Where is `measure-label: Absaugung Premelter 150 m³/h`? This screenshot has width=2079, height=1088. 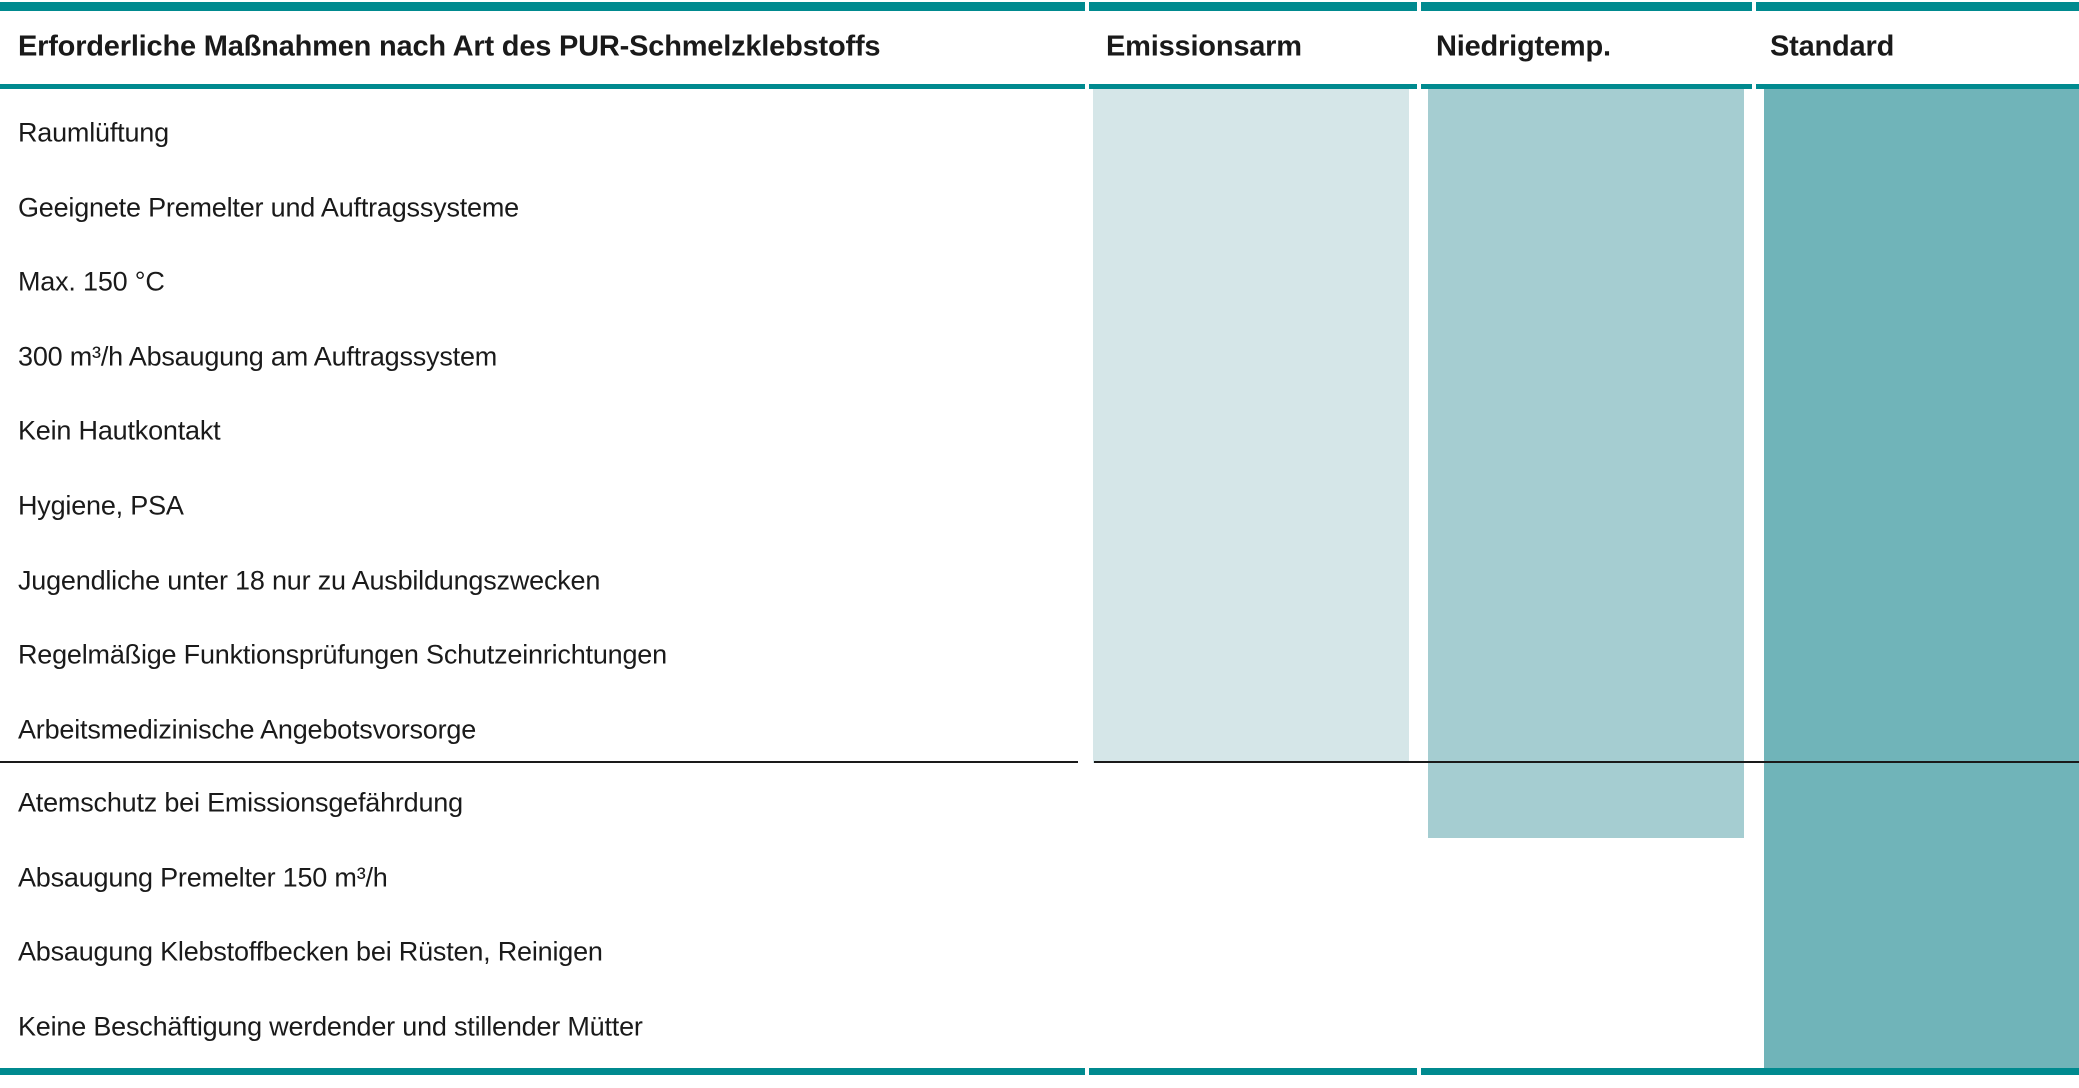 measure-label: Absaugung Premelter 150 m³/h is located at coordinates (203, 877).